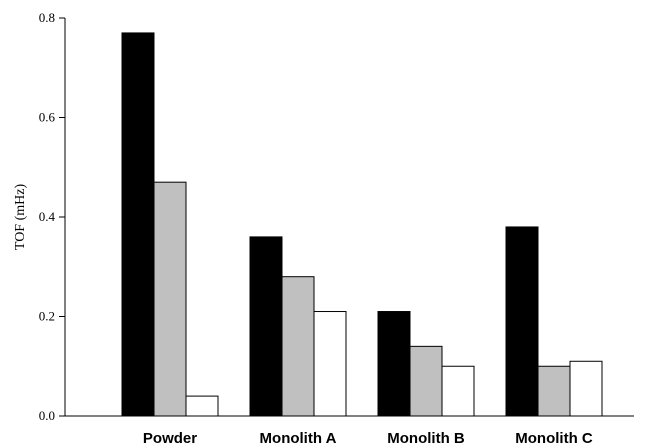 This screenshot has width=649, height=447. What do you see at coordinates (47, 117) in the screenshot?
I see `y-tick-label: 0.6` at bounding box center [47, 117].